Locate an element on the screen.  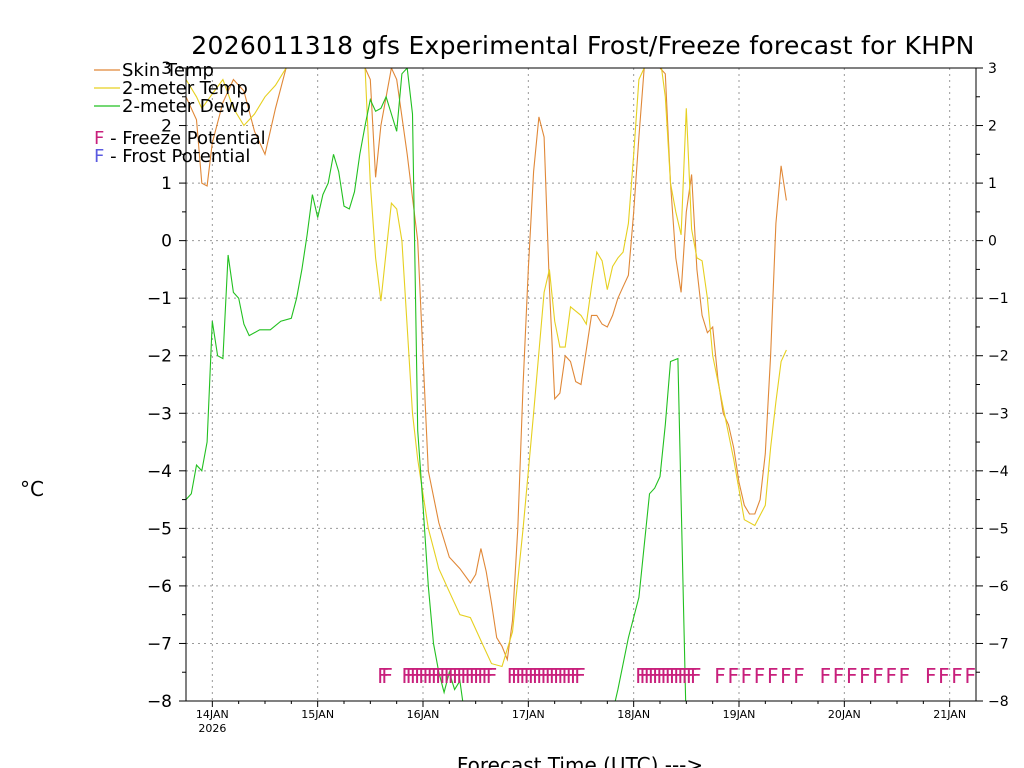
flag-legend-entry: F - Freeze Potential is located at coordinates (180, 138).